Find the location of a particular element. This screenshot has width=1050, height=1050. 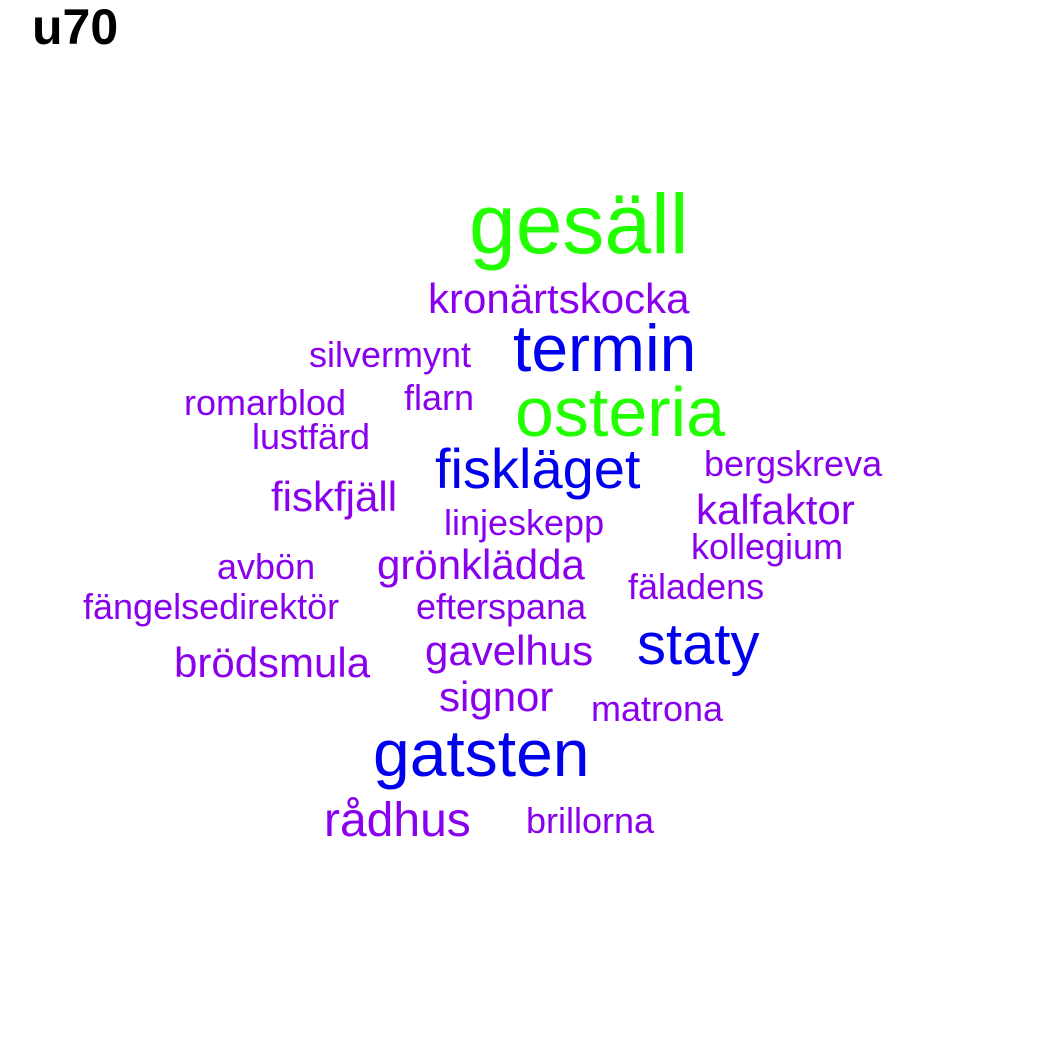

cloud-word: bergskreva is located at coordinates (793, 463).